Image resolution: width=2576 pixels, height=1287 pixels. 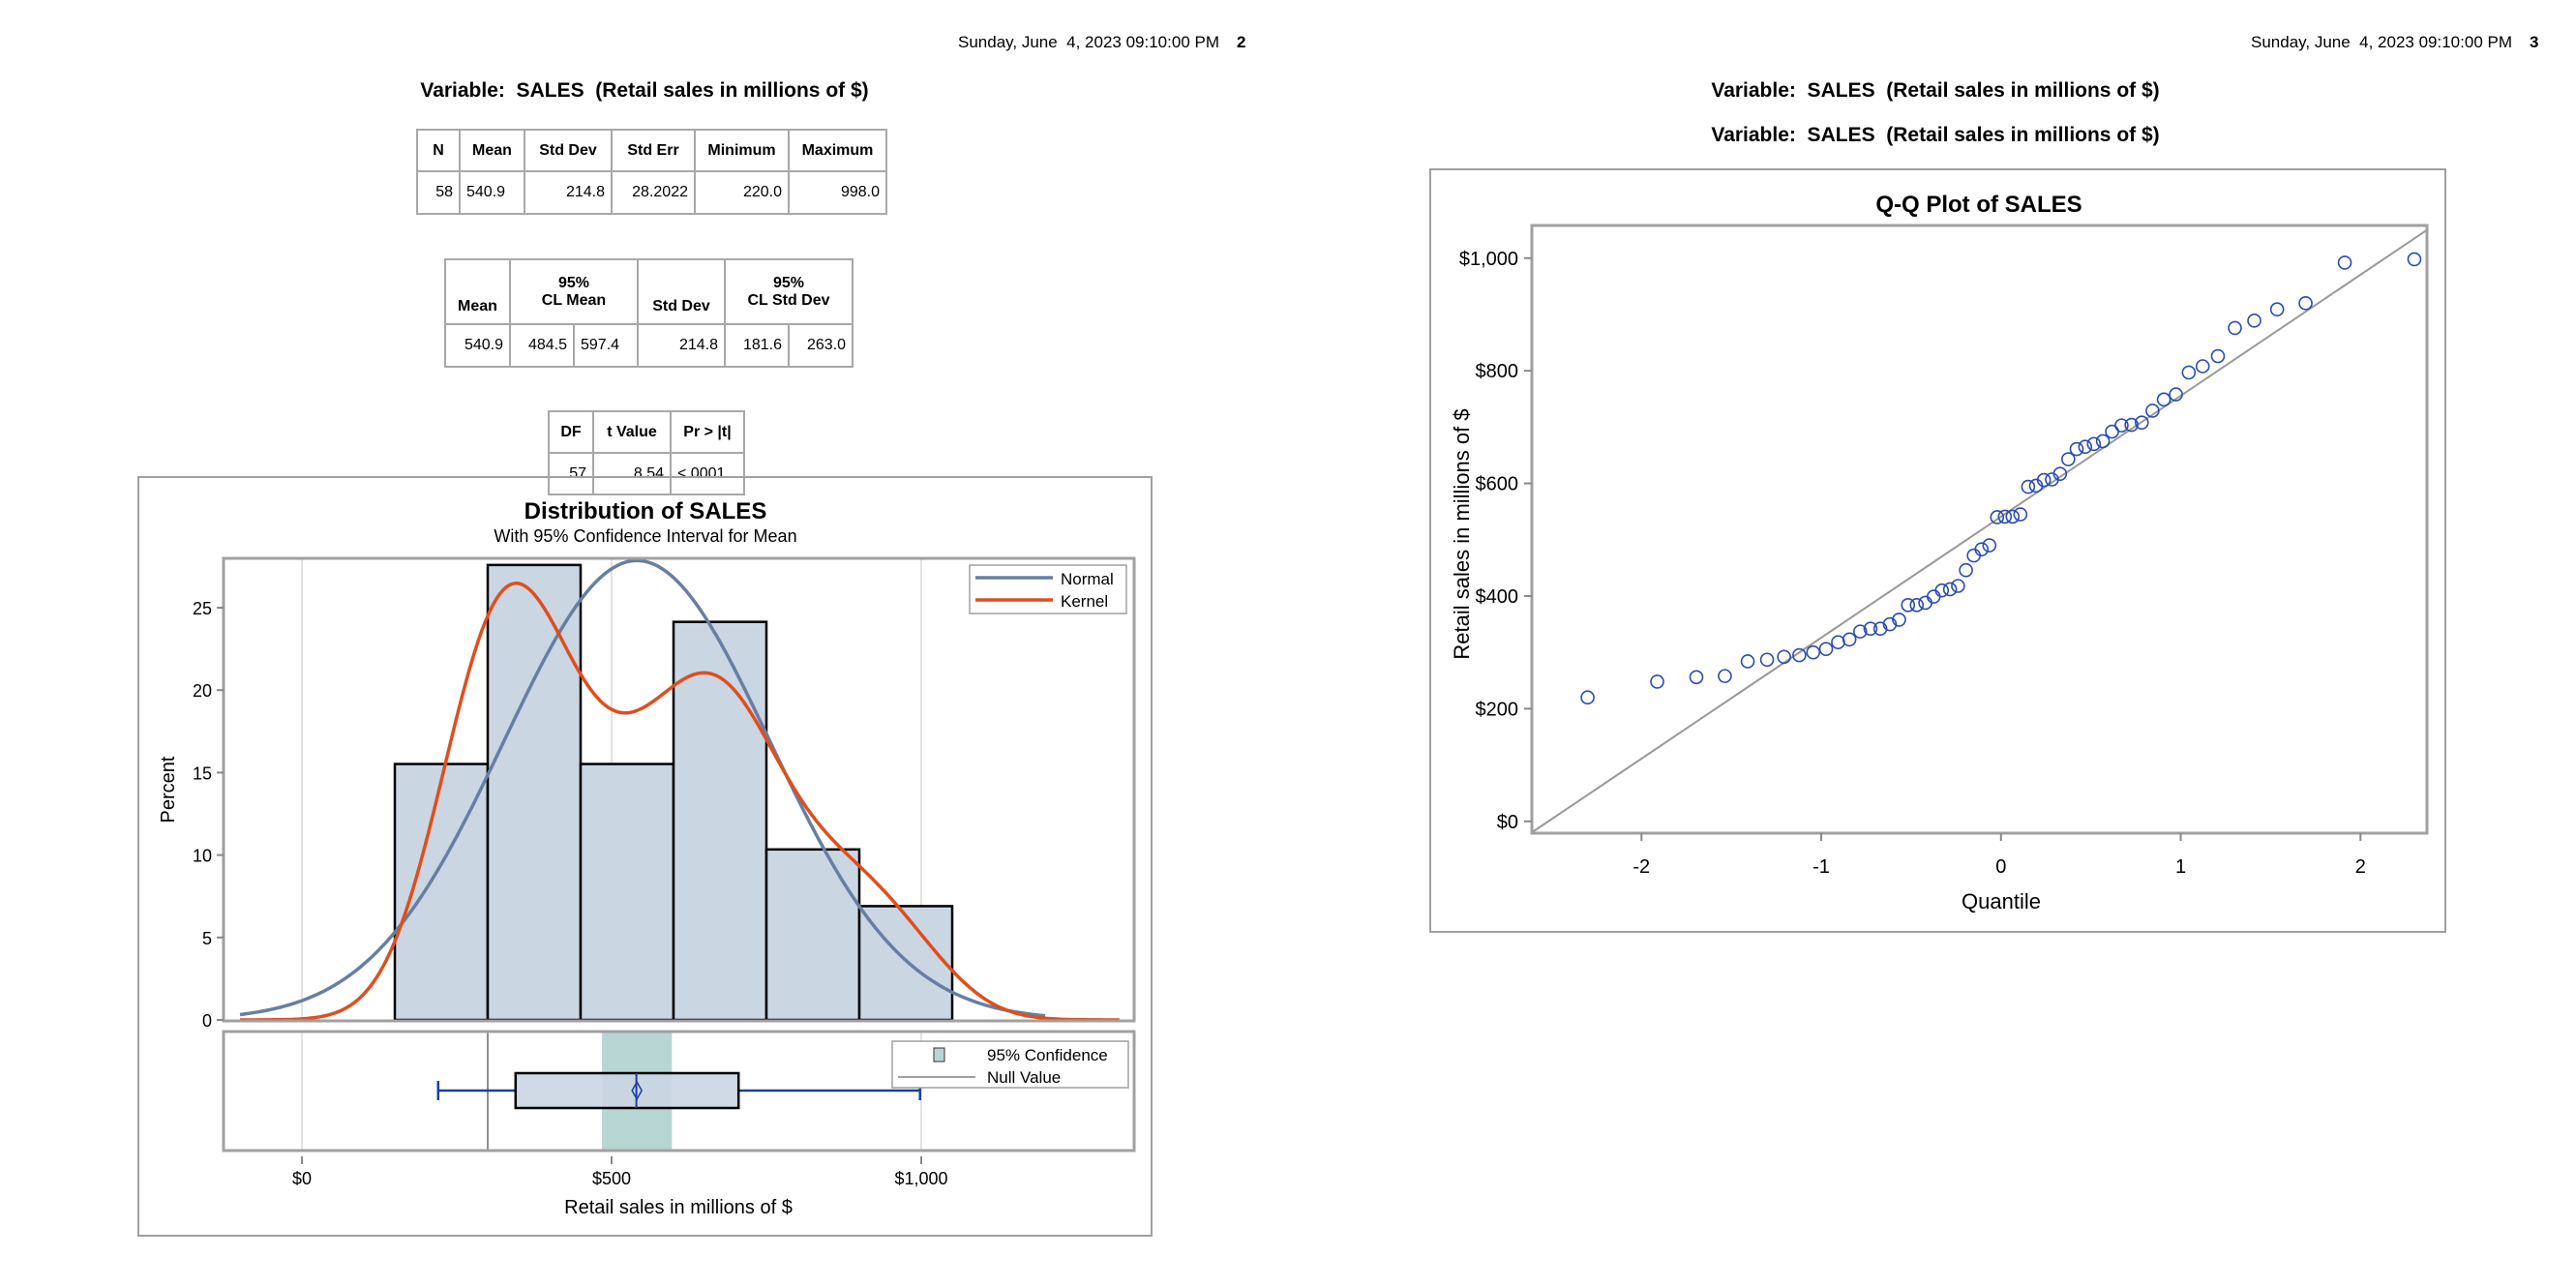 What do you see at coordinates (1088, 42) in the screenshot?
I see `header-date: Sunday, June 4, 2023 09:10:00 PM` at bounding box center [1088, 42].